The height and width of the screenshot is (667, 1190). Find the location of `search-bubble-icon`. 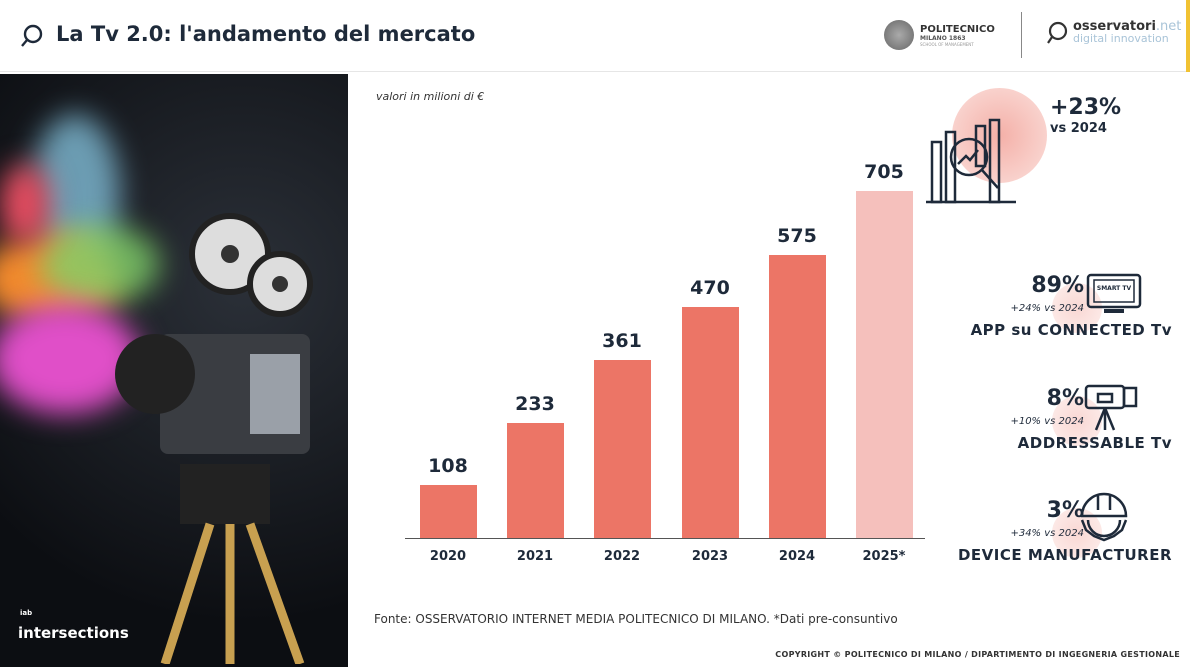

search-bubble-icon is located at coordinates (32, 35).